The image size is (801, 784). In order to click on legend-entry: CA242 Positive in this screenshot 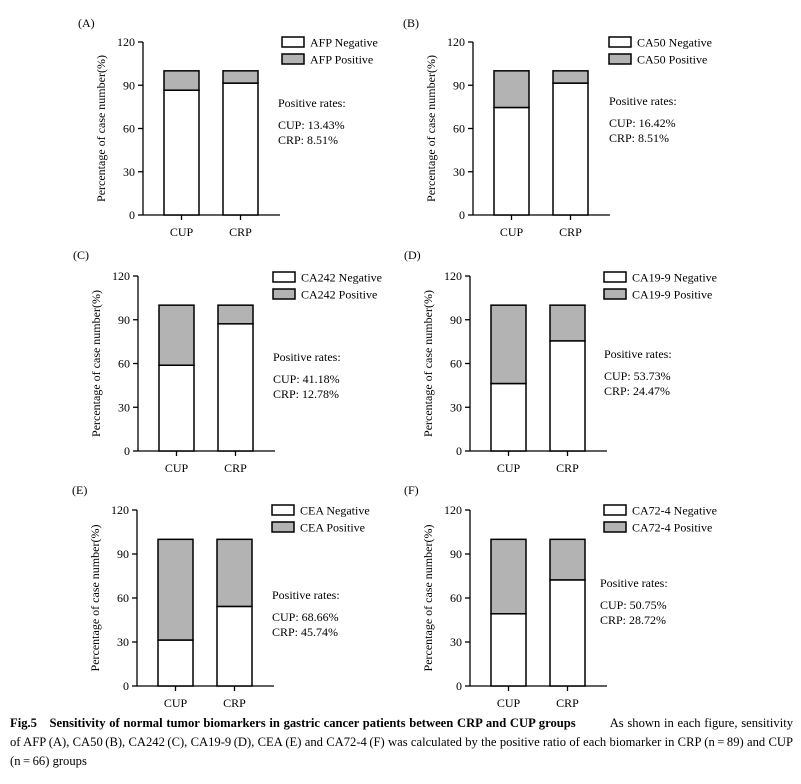, I will do `click(339, 295)`.